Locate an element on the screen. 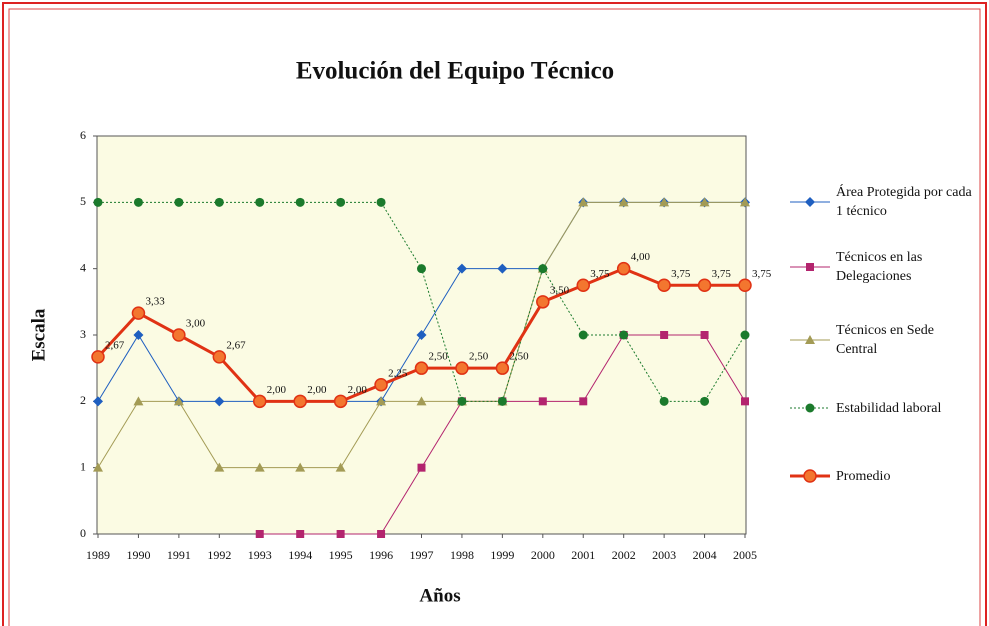  y-tick-label: 6 is located at coordinates (83, 135).